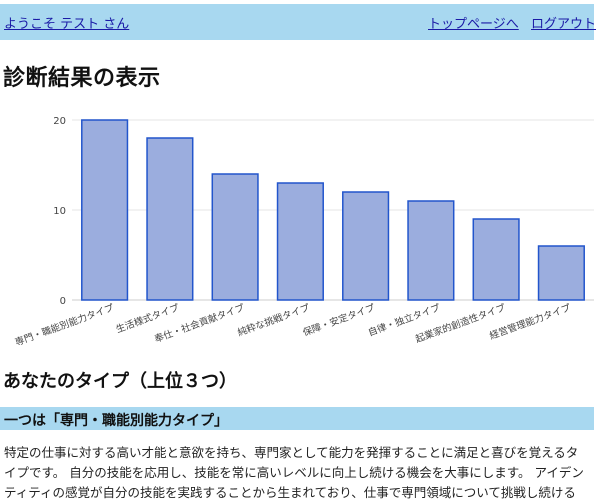 The width and height of the screenshot is (600, 504). What do you see at coordinates (339, 319) in the screenshot?
I see `x-tick-label: 保障・安定タイプ` at bounding box center [339, 319].